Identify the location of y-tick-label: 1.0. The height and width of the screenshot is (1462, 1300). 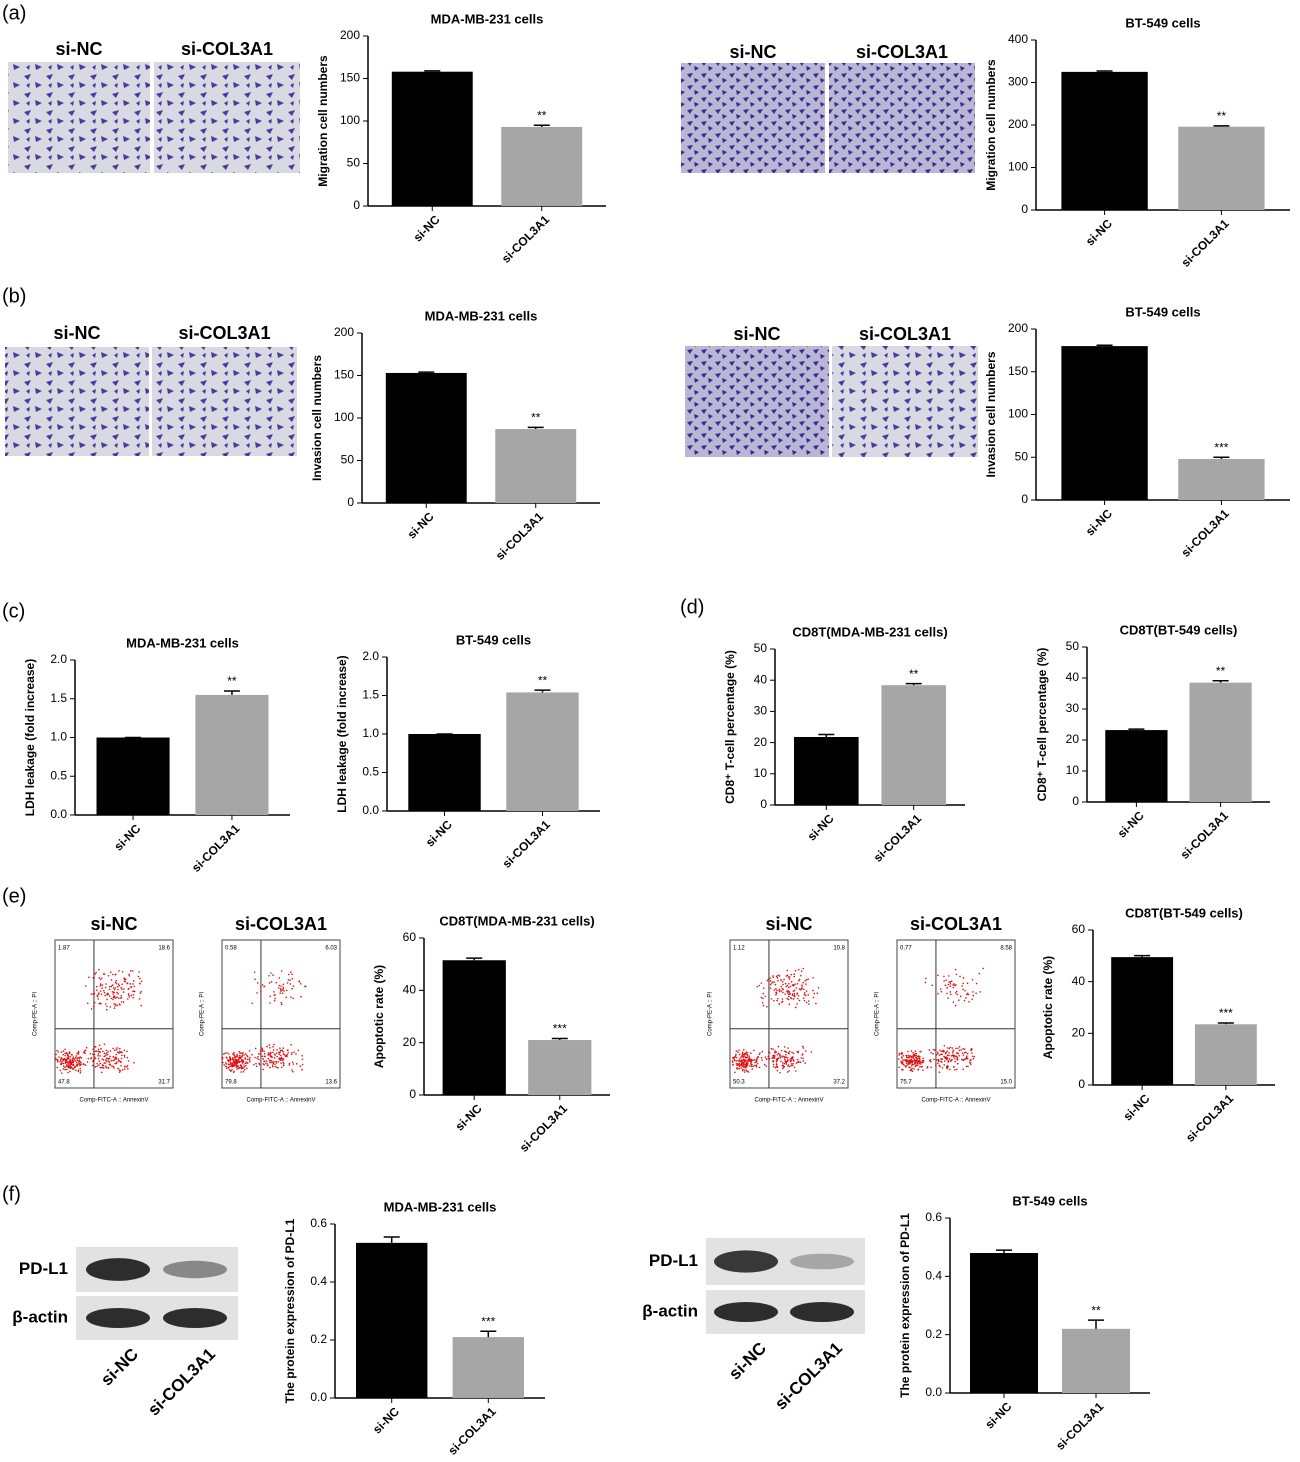
(58, 737).